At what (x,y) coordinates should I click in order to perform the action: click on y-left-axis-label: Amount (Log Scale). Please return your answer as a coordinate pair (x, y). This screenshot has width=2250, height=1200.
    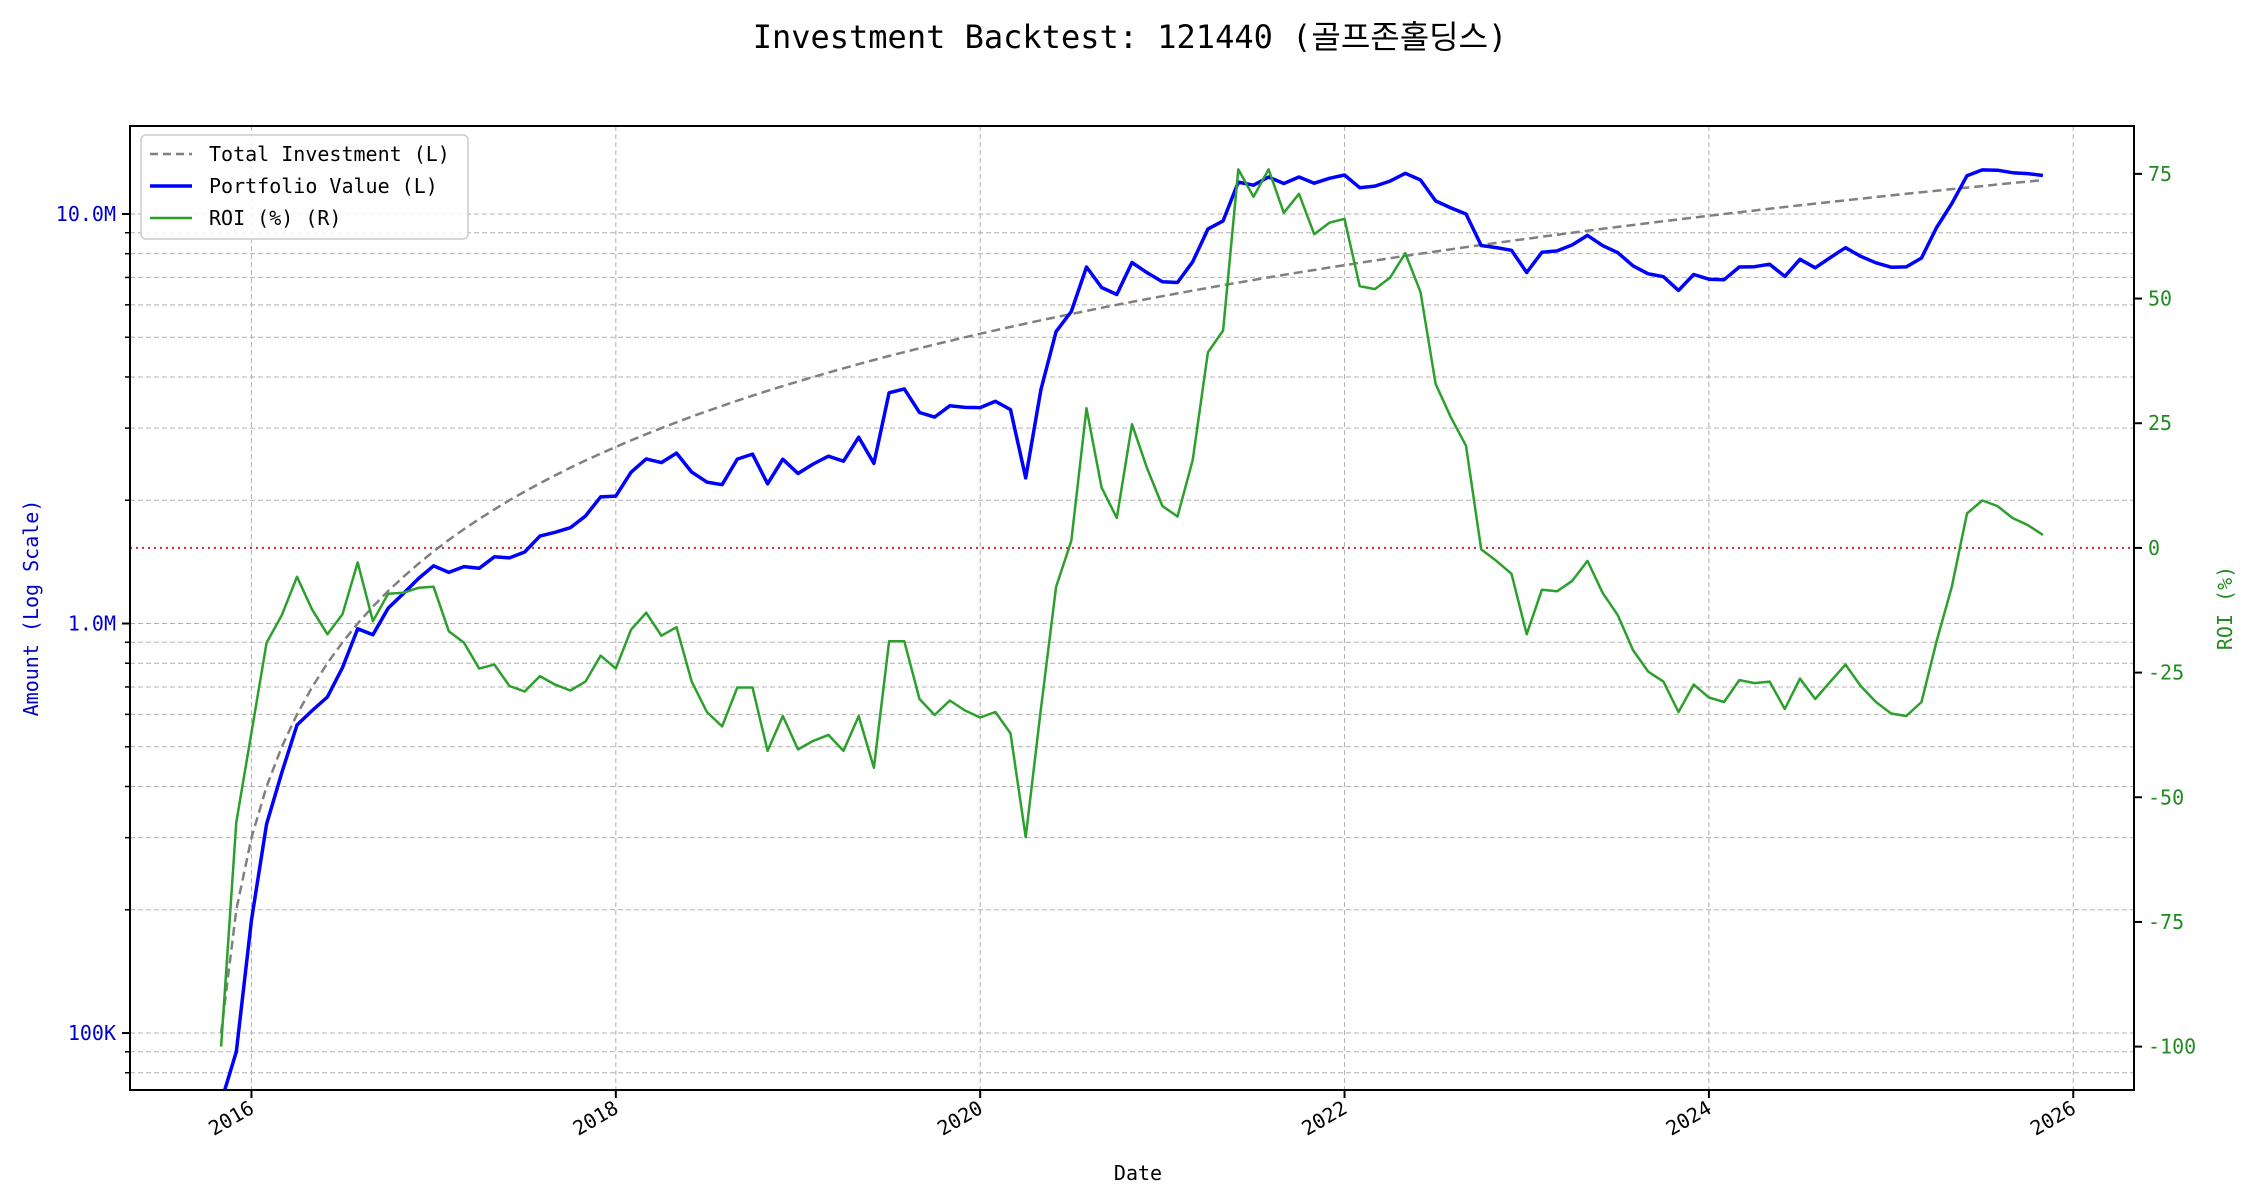
    Looking at the image, I should click on (31, 608).